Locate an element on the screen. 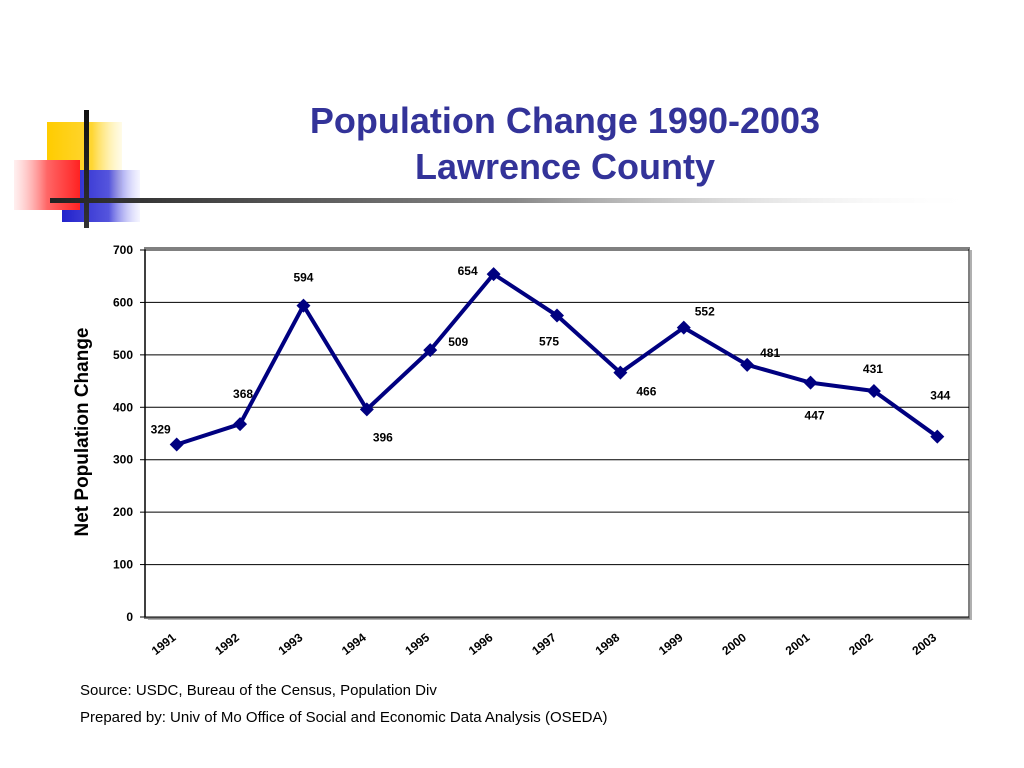 This screenshot has height=768, width=1024. decorative-logo is located at coordinates (497, 169).